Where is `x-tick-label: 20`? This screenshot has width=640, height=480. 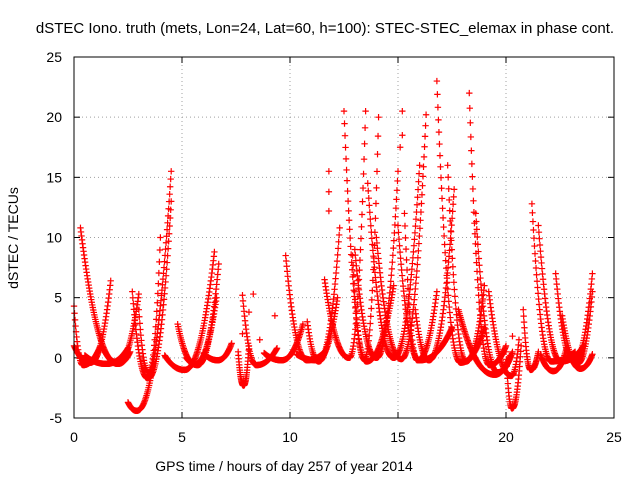 x-tick-label: 20 is located at coordinates (506, 437).